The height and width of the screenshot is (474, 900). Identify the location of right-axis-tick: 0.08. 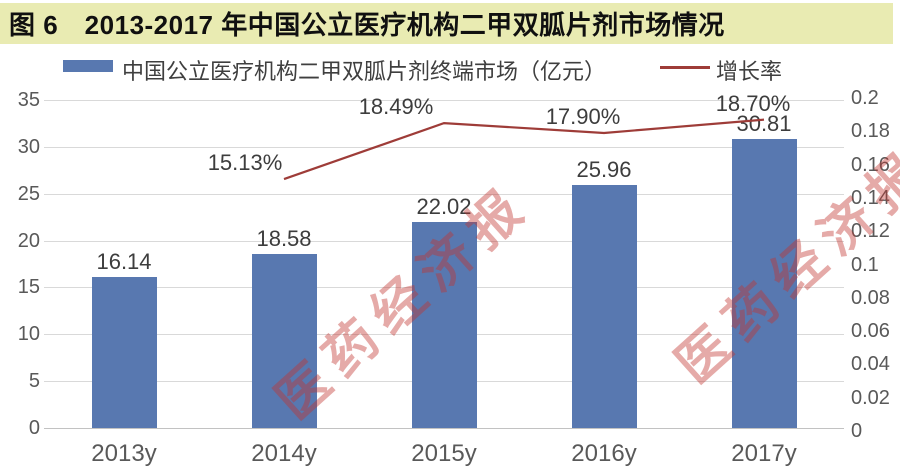
(870, 297).